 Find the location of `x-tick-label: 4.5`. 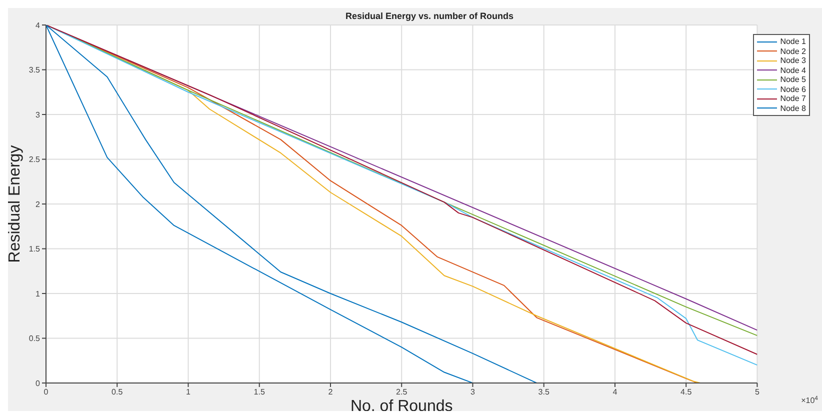

x-tick-label: 4.5 is located at coordinates (686, 392).